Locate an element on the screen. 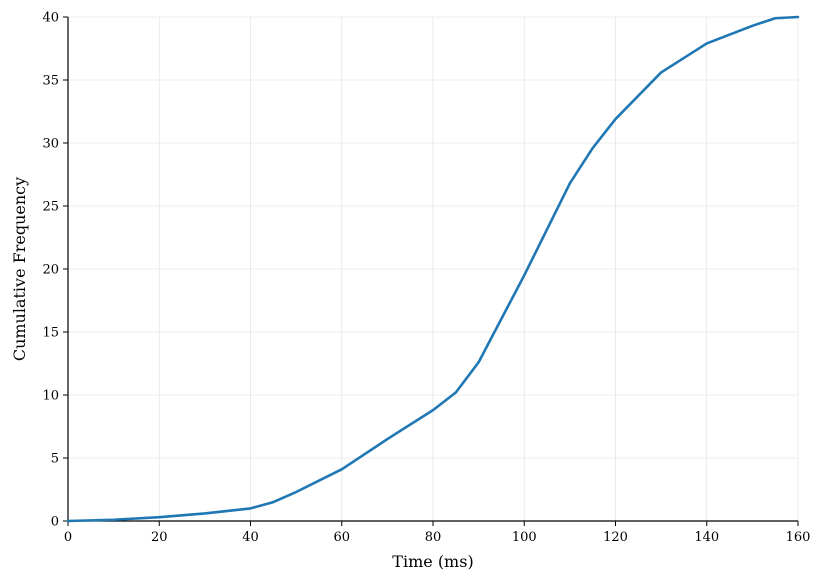 This screenshot has height=584, width=824. y-tick-label: 20 is located at coordinates (50, 270).